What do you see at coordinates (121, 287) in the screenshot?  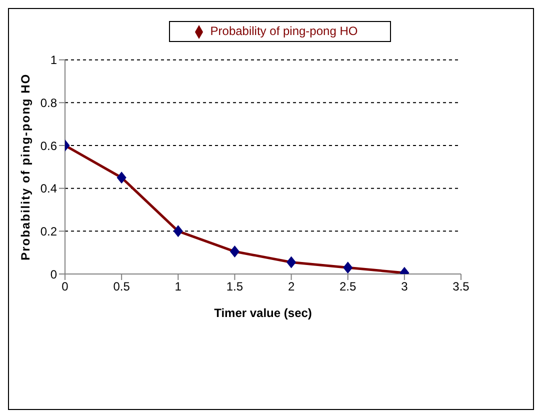 I see `x-tick-label: 0.5` at bounding box center [121, 287].